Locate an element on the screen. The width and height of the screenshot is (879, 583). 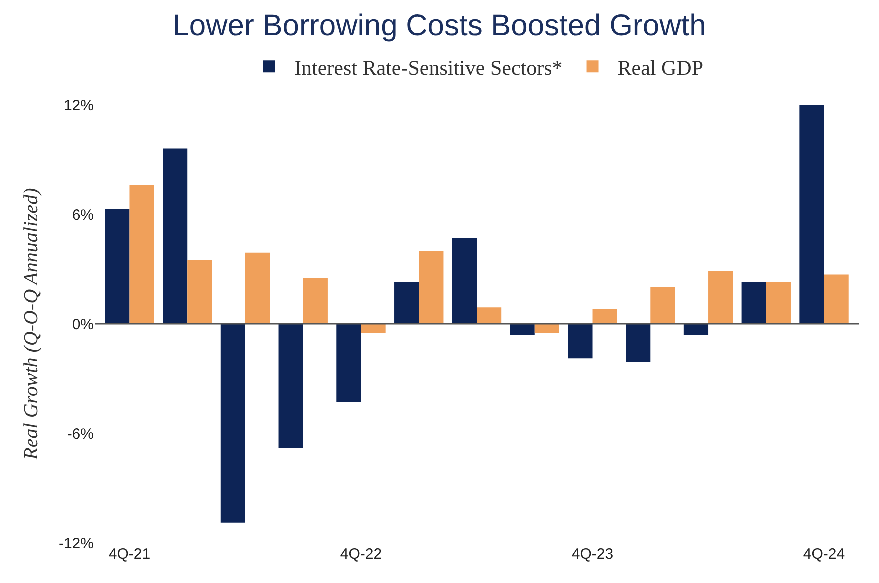
y-tick-label: -6% is located at coordinates (80, 434).